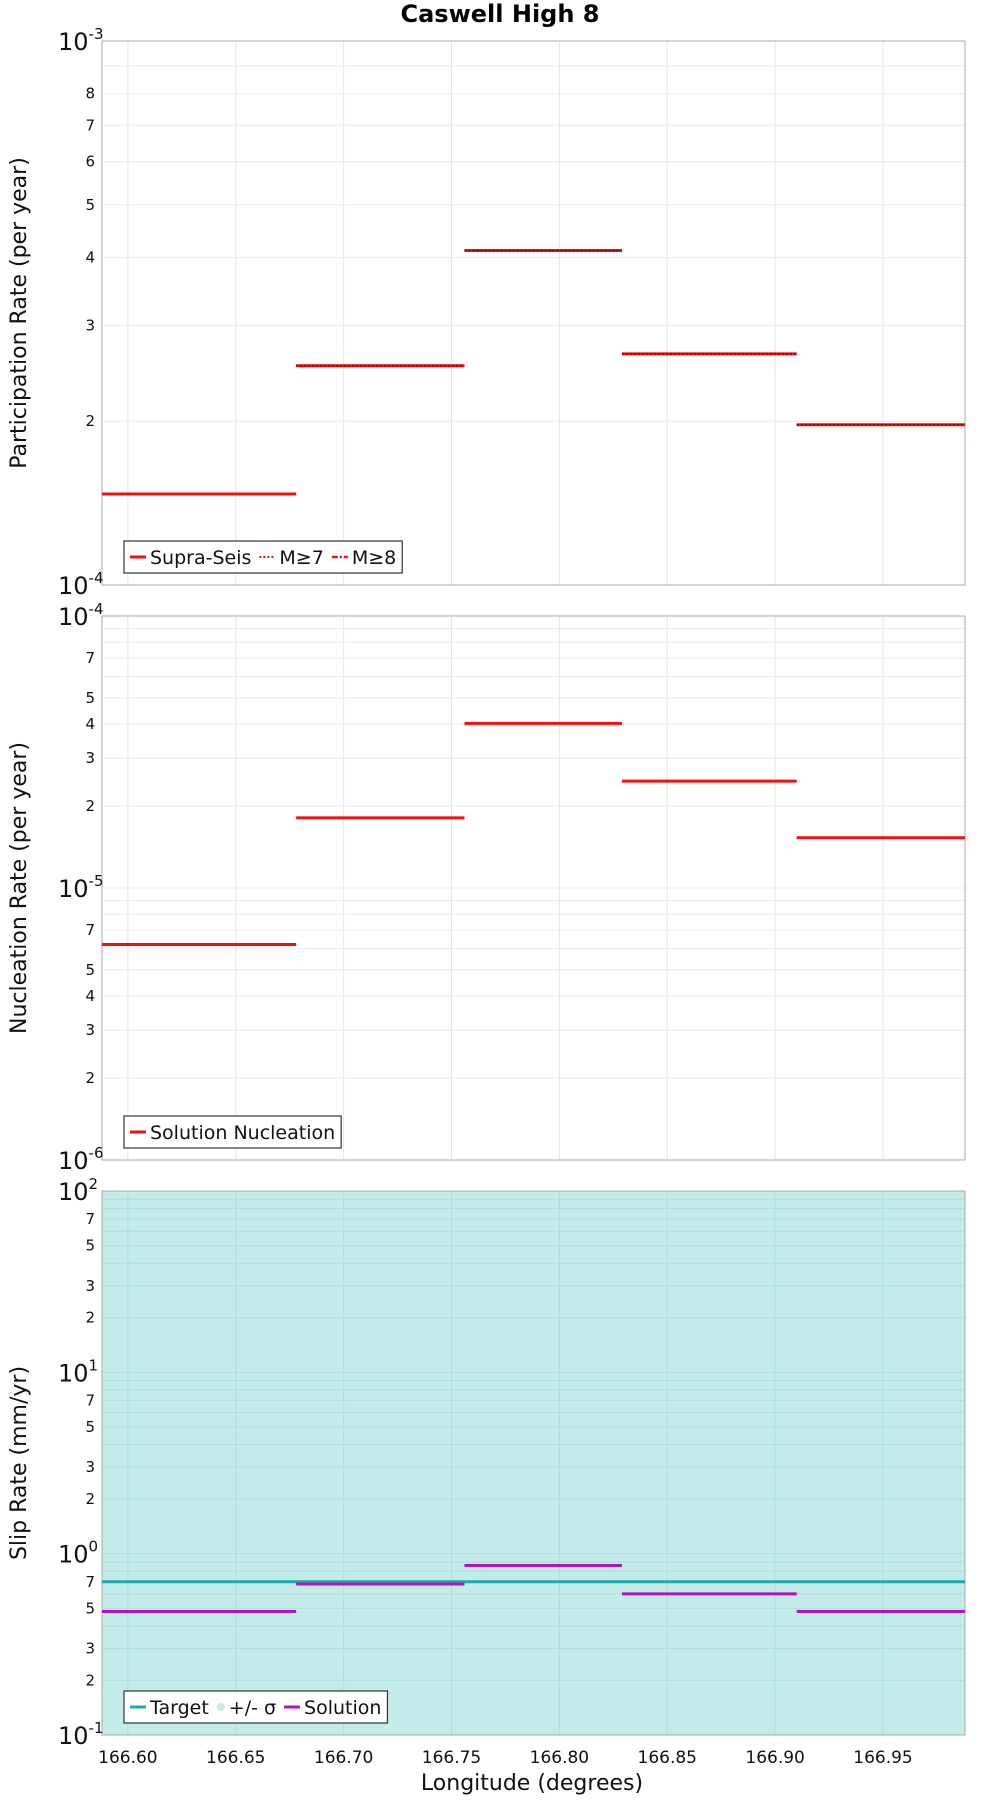  What do you see at coordinates (19, 1463) in the screenshot?
I see `y-axis-label: Slip Rate (mm/yr)` at bounding box center [19, 1463].